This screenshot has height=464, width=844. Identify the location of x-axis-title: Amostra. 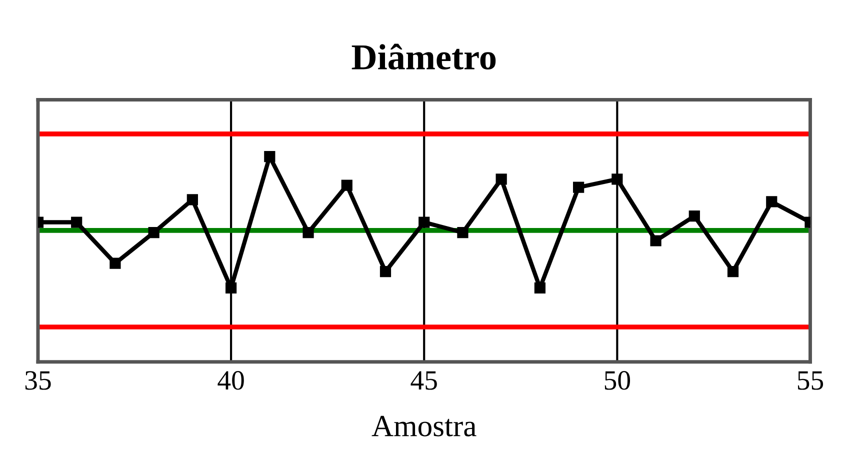
(424, 426).